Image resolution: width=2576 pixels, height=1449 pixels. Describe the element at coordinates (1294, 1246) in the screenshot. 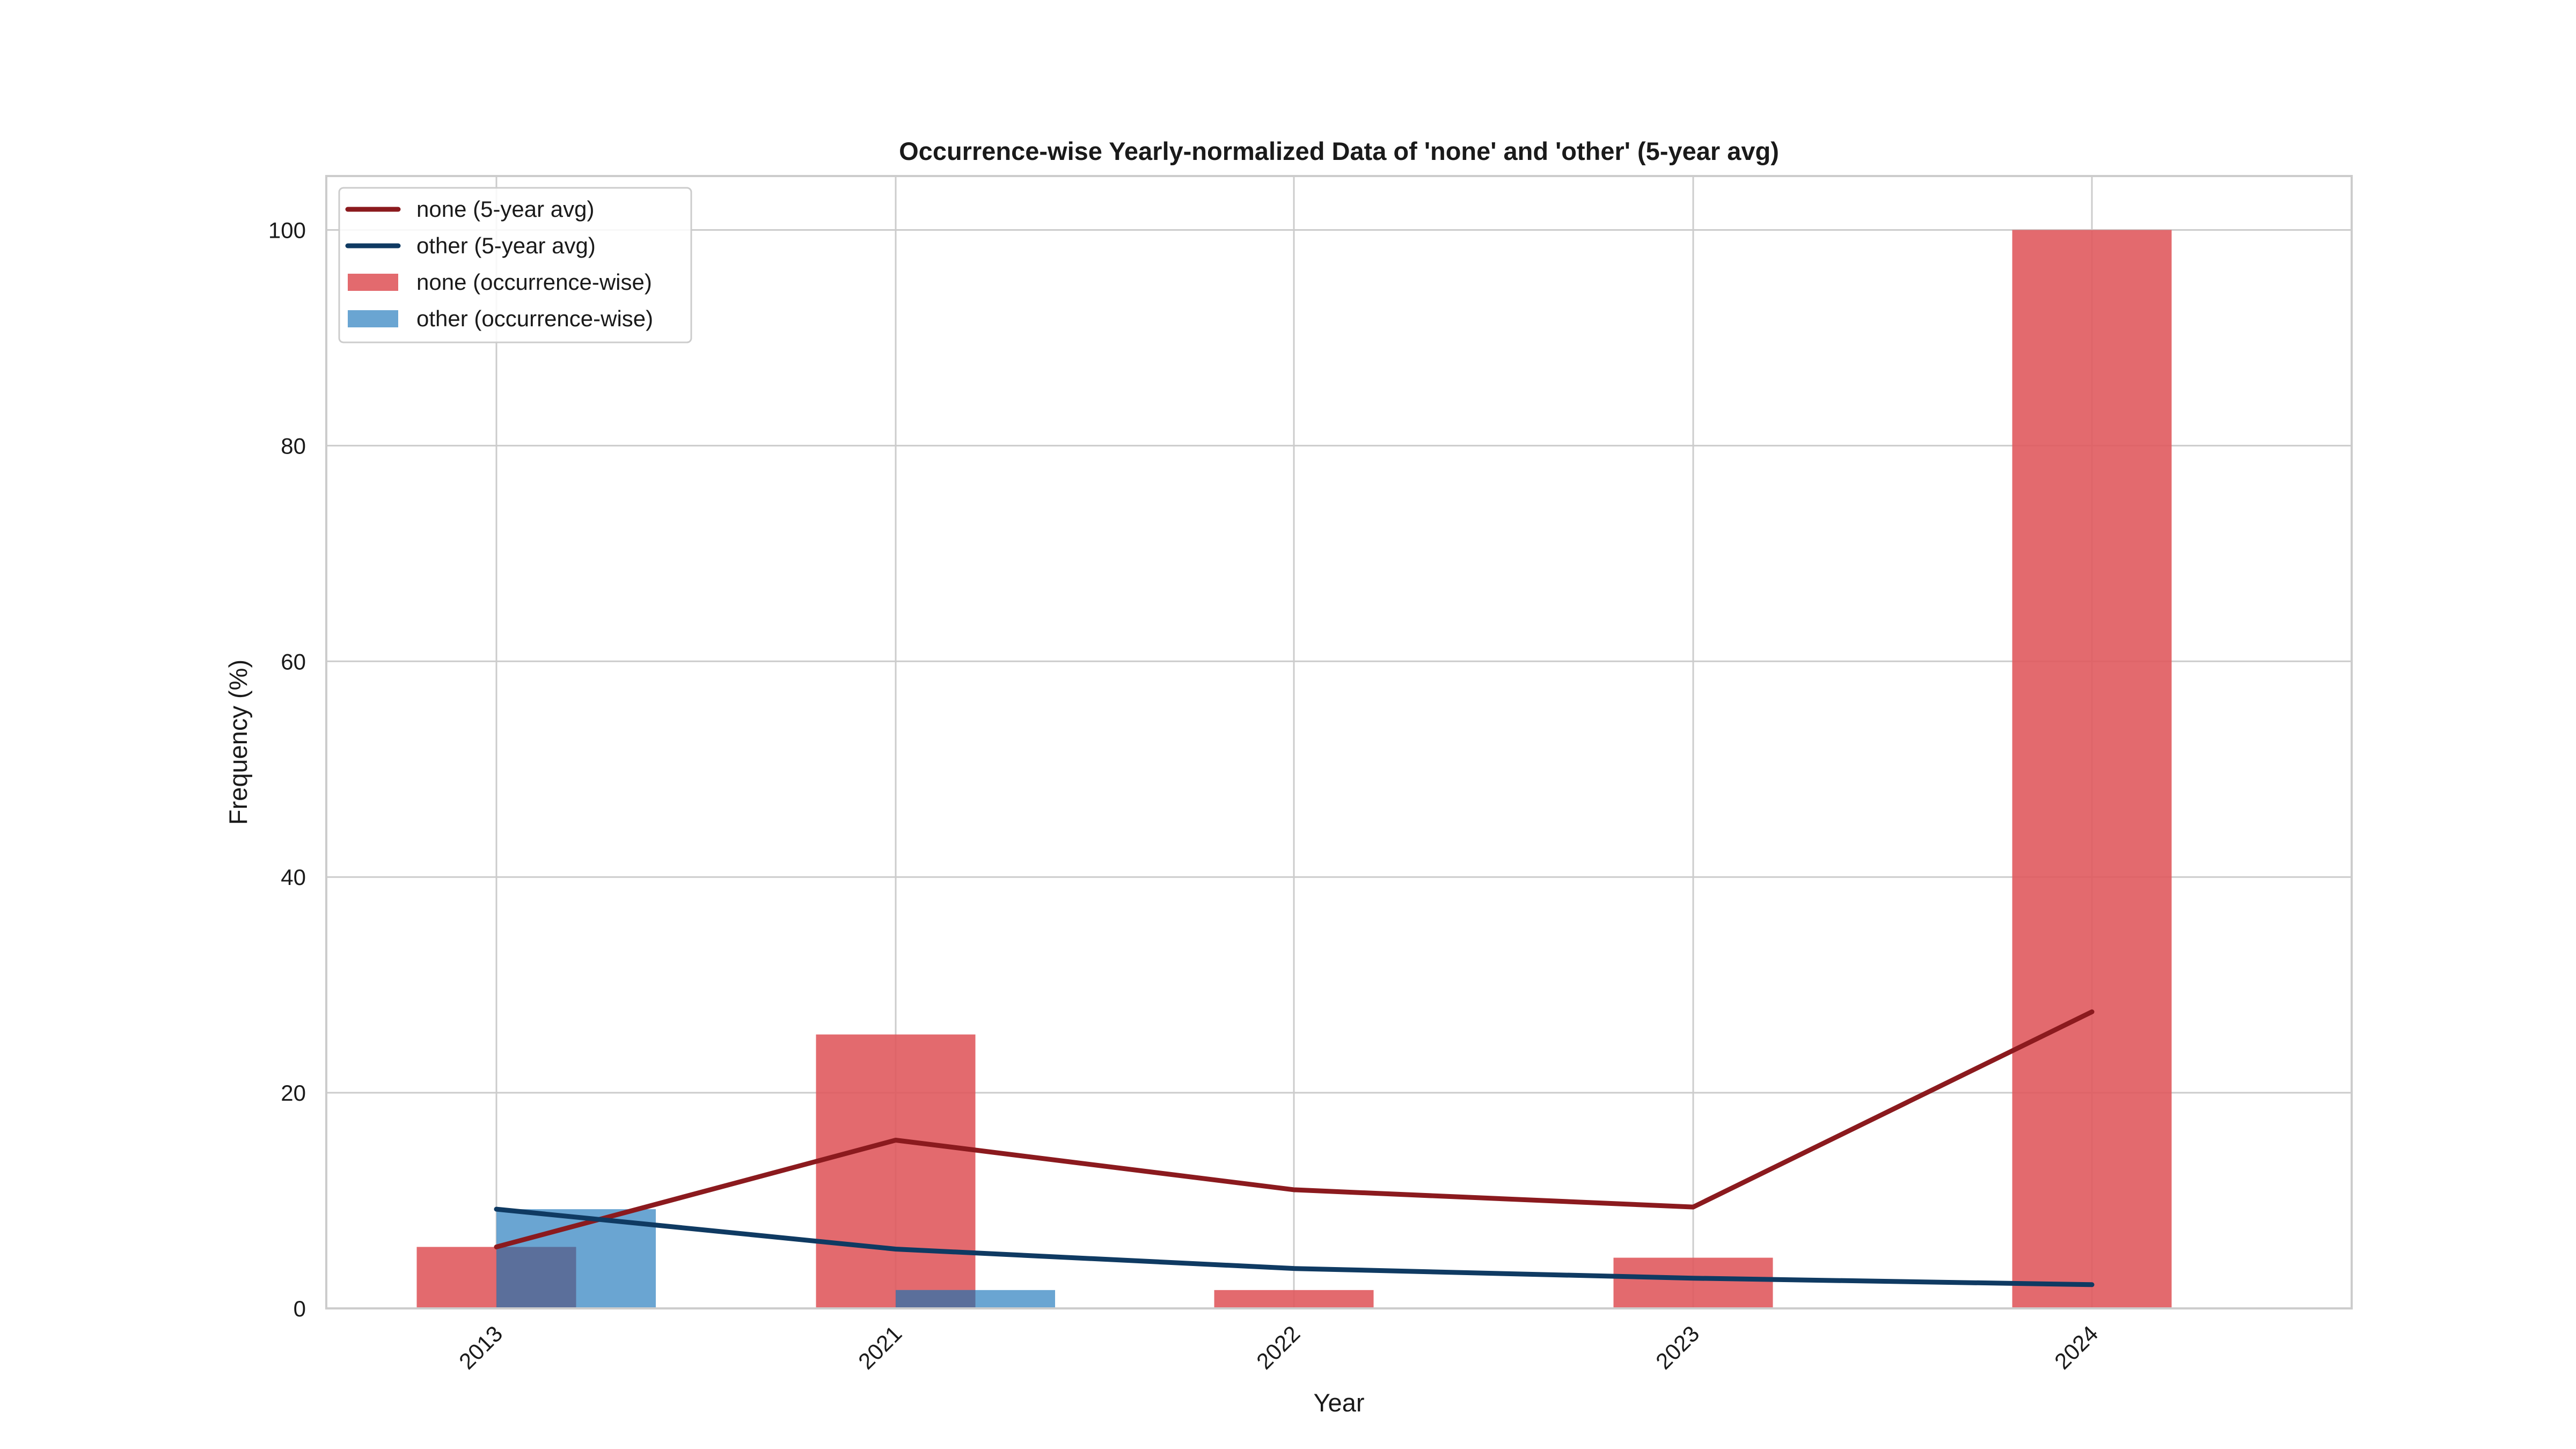

I see `line-other-5-year-avg` at that location.